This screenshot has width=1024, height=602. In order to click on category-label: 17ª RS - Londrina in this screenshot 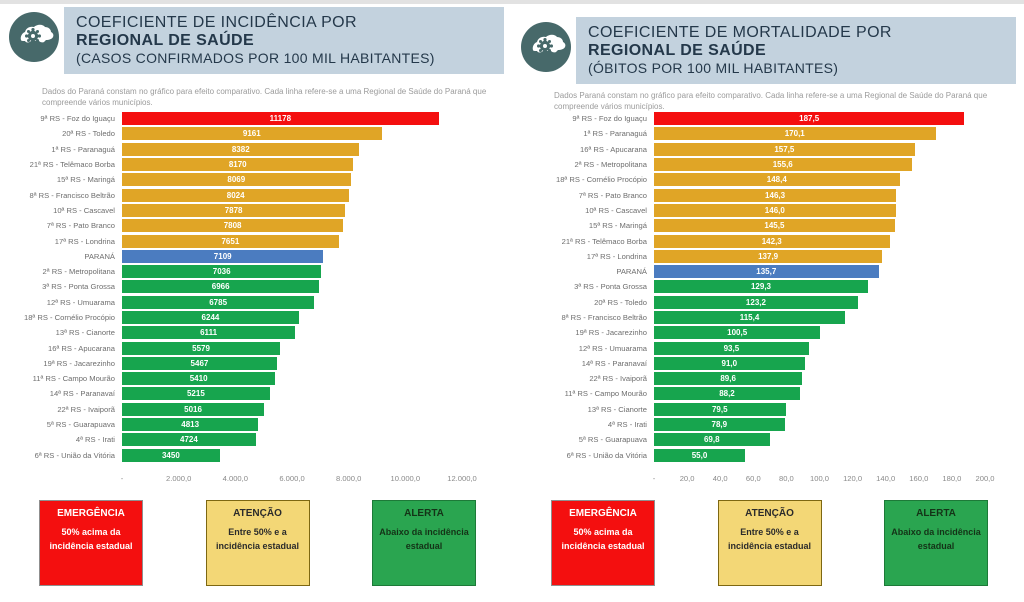, I will do `click(616, 256)`.